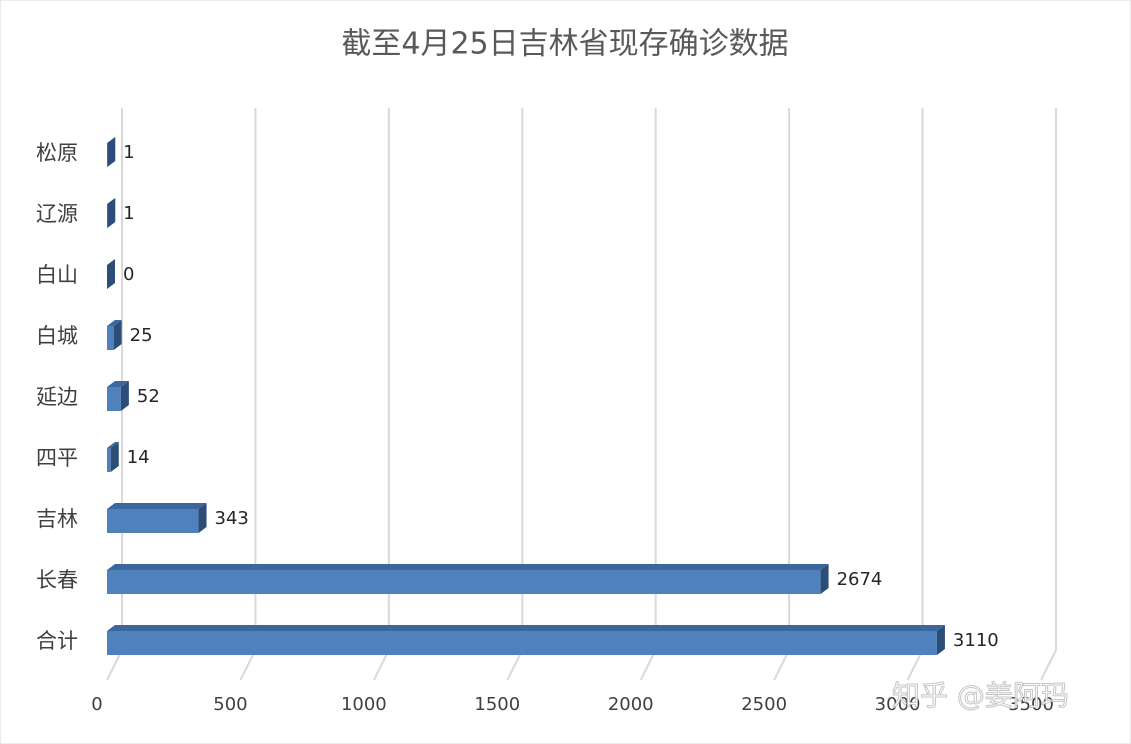 Image resolution: width=1131 pixels, height=744 pixels. What do you see at coordinates (230, 704) in the screenshot?
I see `x-tick-label: 500` at bounding box center [230, 704].